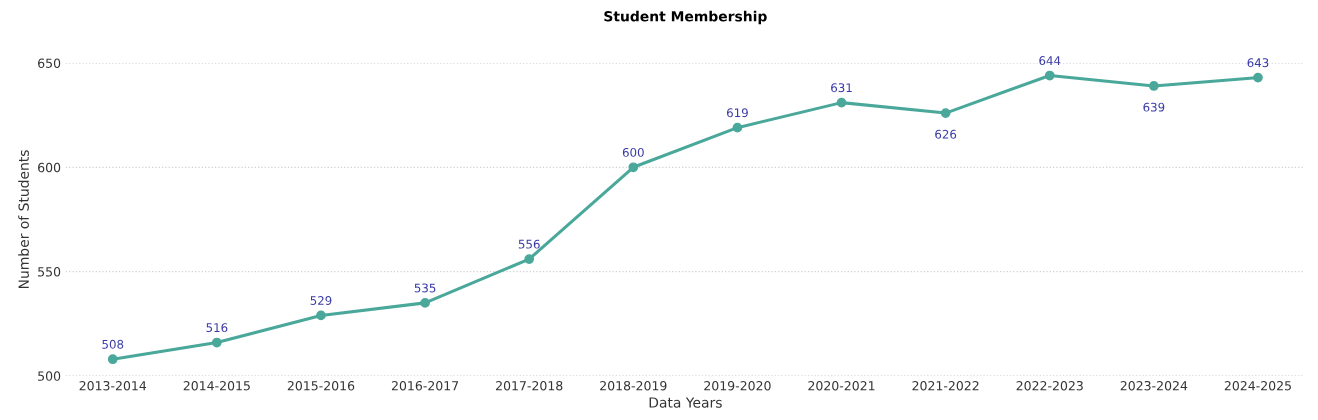 This screenshot has height=420, width=1318. I want to click on x-tick-label: 2018-2019, so click(633, 385).